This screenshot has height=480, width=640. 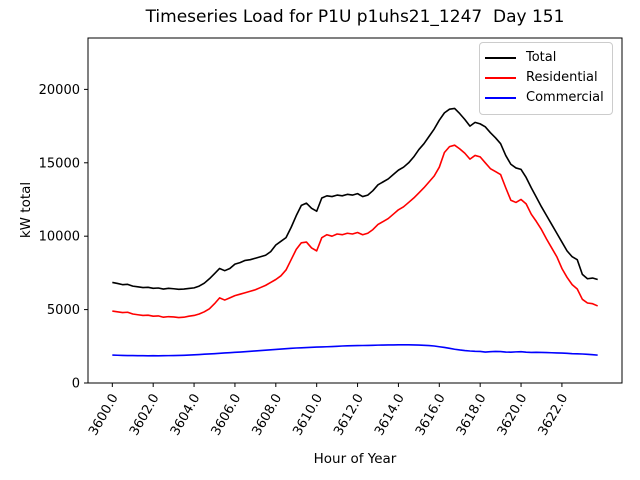 I want to click on x-tick-label: 3608.0, so click(x=268, y=415).